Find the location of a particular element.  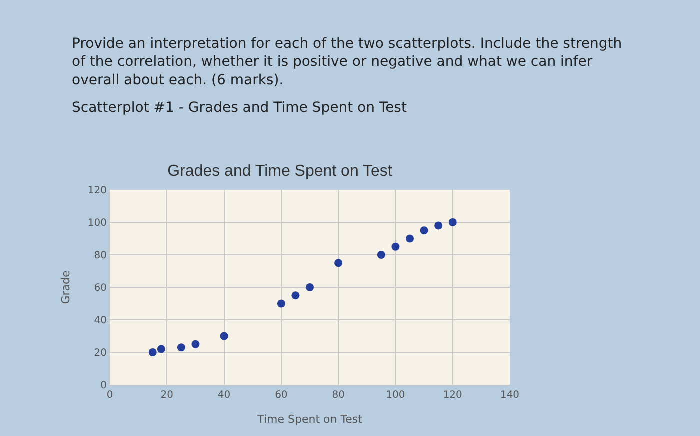

y-axis-title: Grade is located at coordinates (66, 287).